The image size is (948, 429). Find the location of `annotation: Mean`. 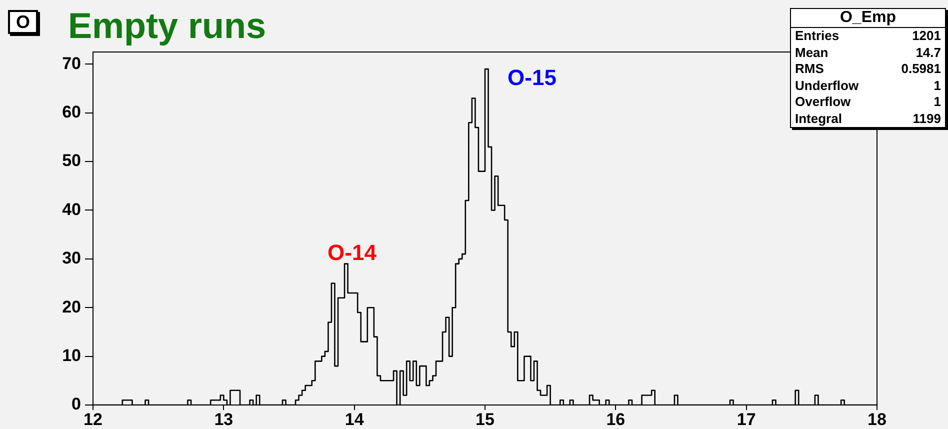

annotation: Mean is located at coordinates (811, 52).